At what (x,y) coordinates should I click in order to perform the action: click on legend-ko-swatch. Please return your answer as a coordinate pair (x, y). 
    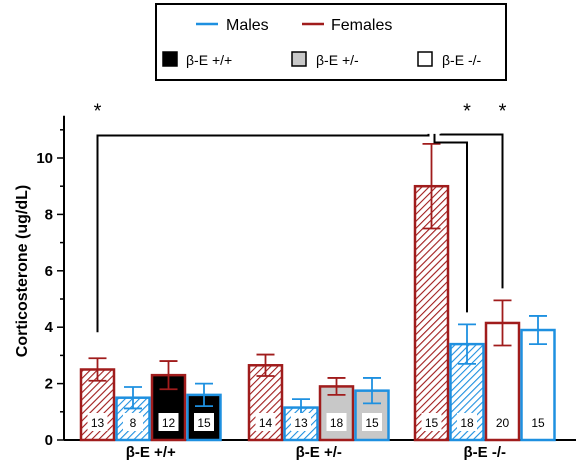
    Looking at the image, I should click on (425, 59).